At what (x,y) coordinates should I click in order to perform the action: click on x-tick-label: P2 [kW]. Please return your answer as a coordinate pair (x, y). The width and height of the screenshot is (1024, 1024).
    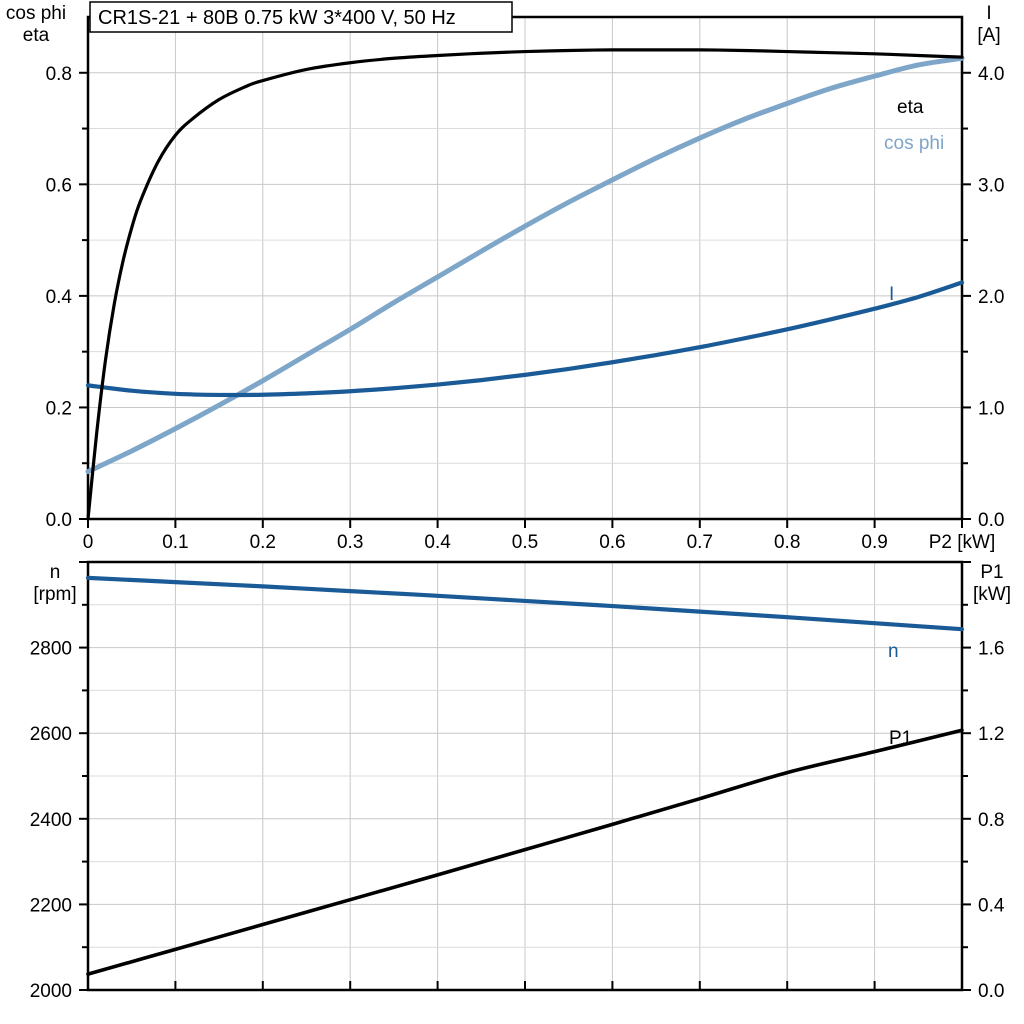
    Looking at the image, I should click on (962, 542).